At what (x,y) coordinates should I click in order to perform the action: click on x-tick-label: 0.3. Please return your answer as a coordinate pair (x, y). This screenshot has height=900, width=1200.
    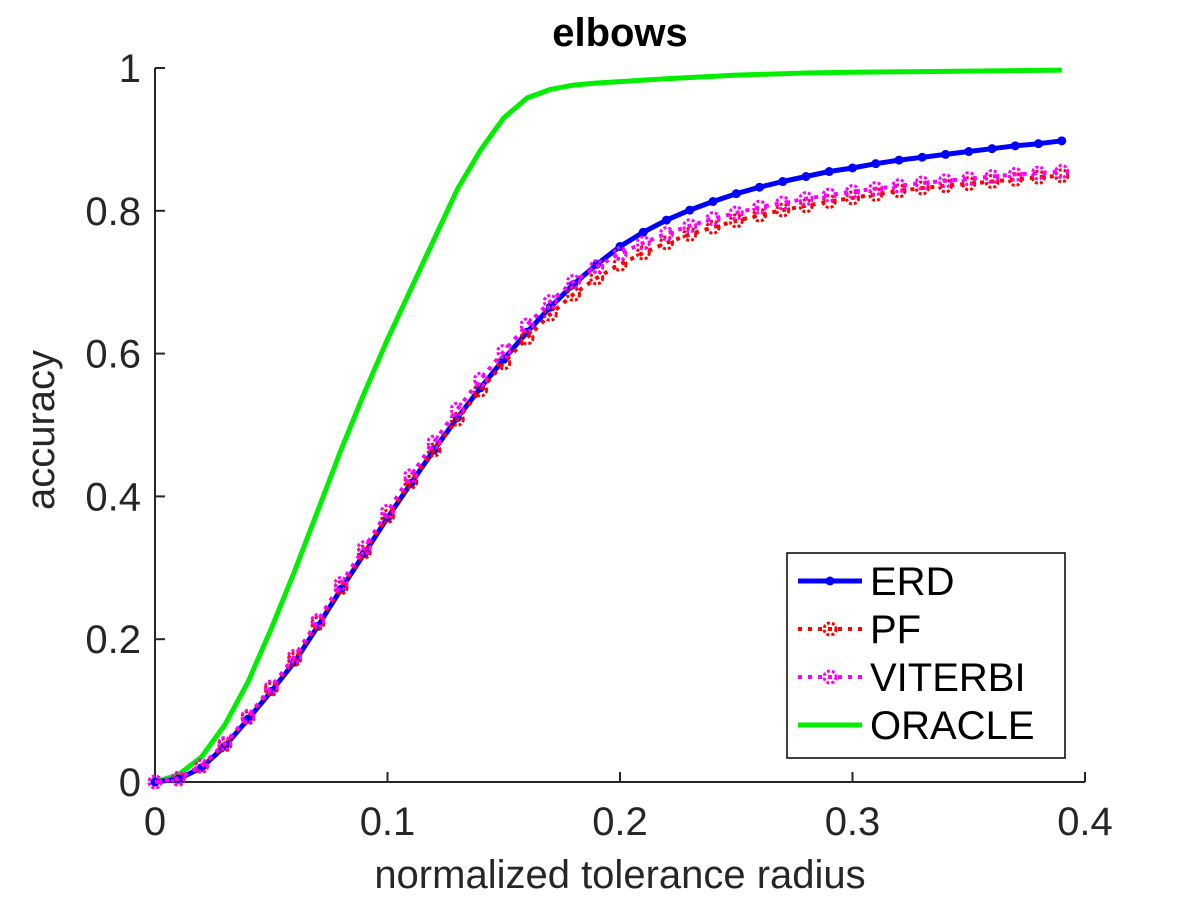
    Looking at the image, I should click on (853, 822).